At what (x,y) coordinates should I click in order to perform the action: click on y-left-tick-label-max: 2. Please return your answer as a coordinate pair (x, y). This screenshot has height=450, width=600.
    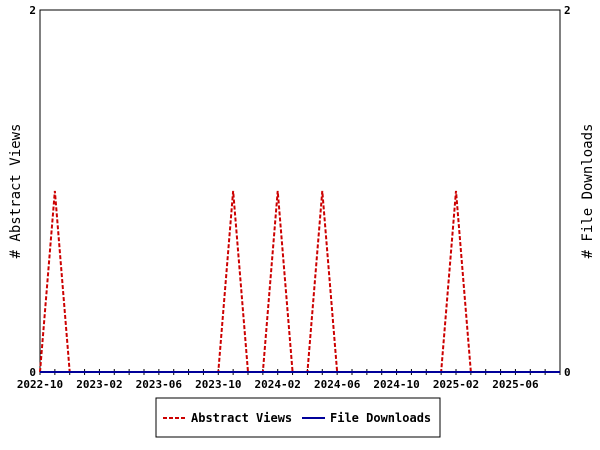
    Looking at the image, I should click on (32, 10).